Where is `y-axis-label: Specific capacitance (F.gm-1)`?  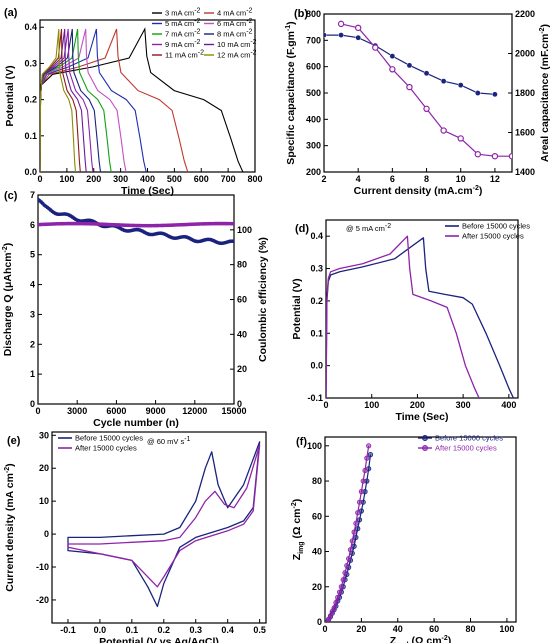 y-axis-label: Specific capacitance (F.gm-1) is located at coordinates (291, 92).